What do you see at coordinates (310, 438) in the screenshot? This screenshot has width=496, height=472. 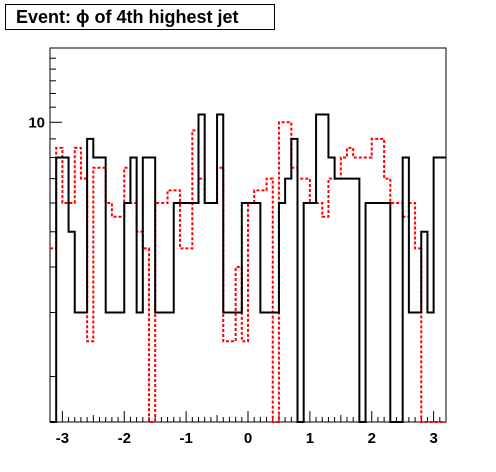 I see `x-tick-label: 1` at bounding box center [310, 438].